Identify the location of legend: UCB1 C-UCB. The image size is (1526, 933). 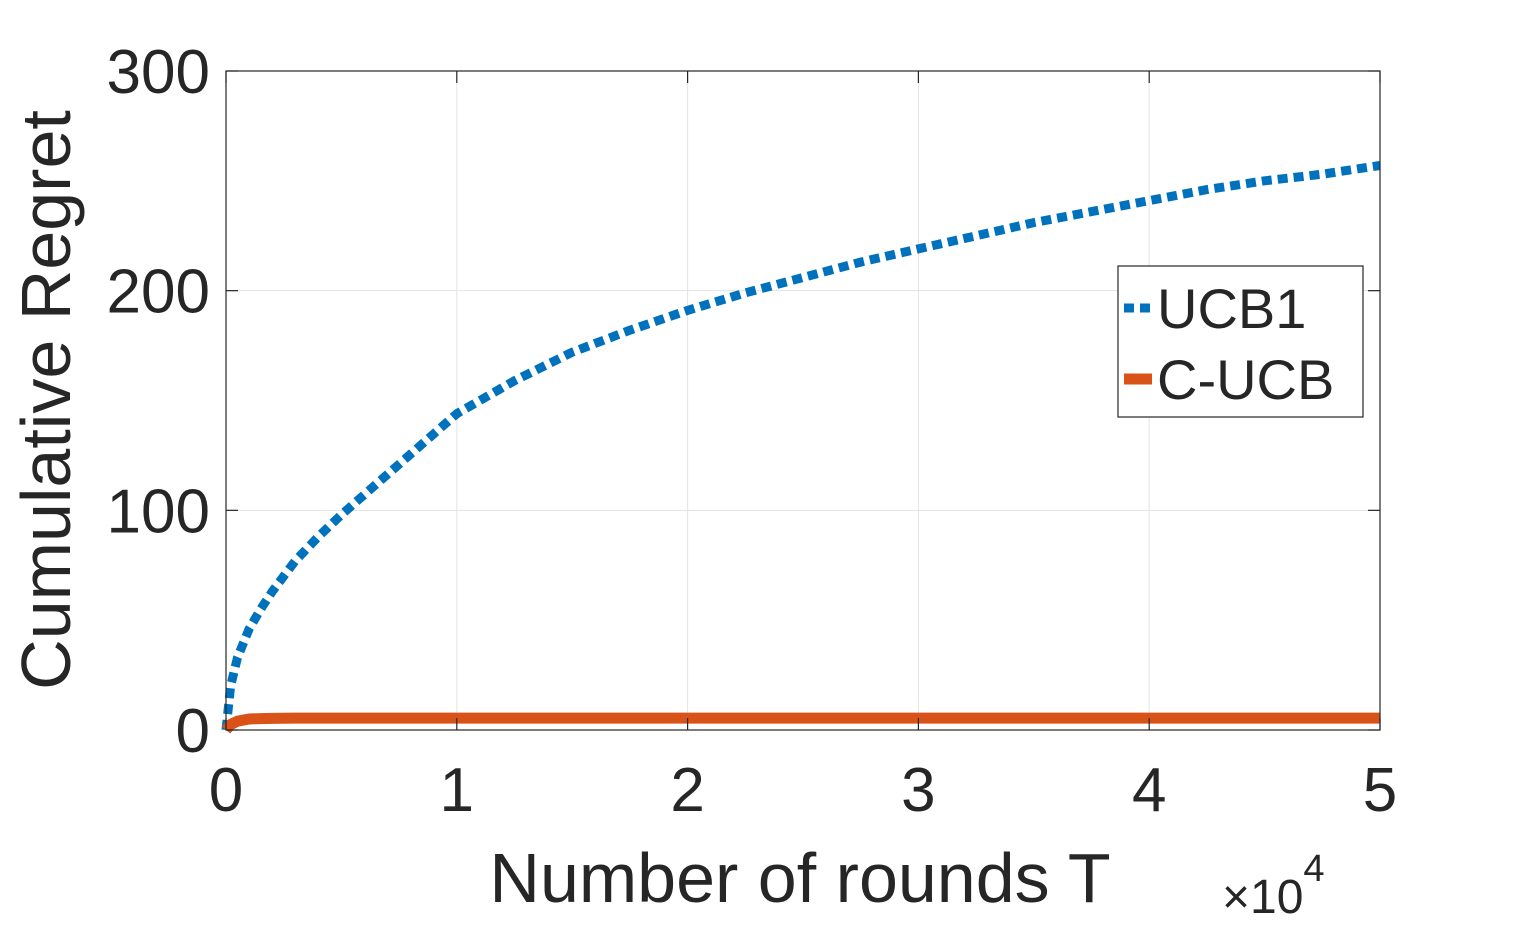
(1240, 341).